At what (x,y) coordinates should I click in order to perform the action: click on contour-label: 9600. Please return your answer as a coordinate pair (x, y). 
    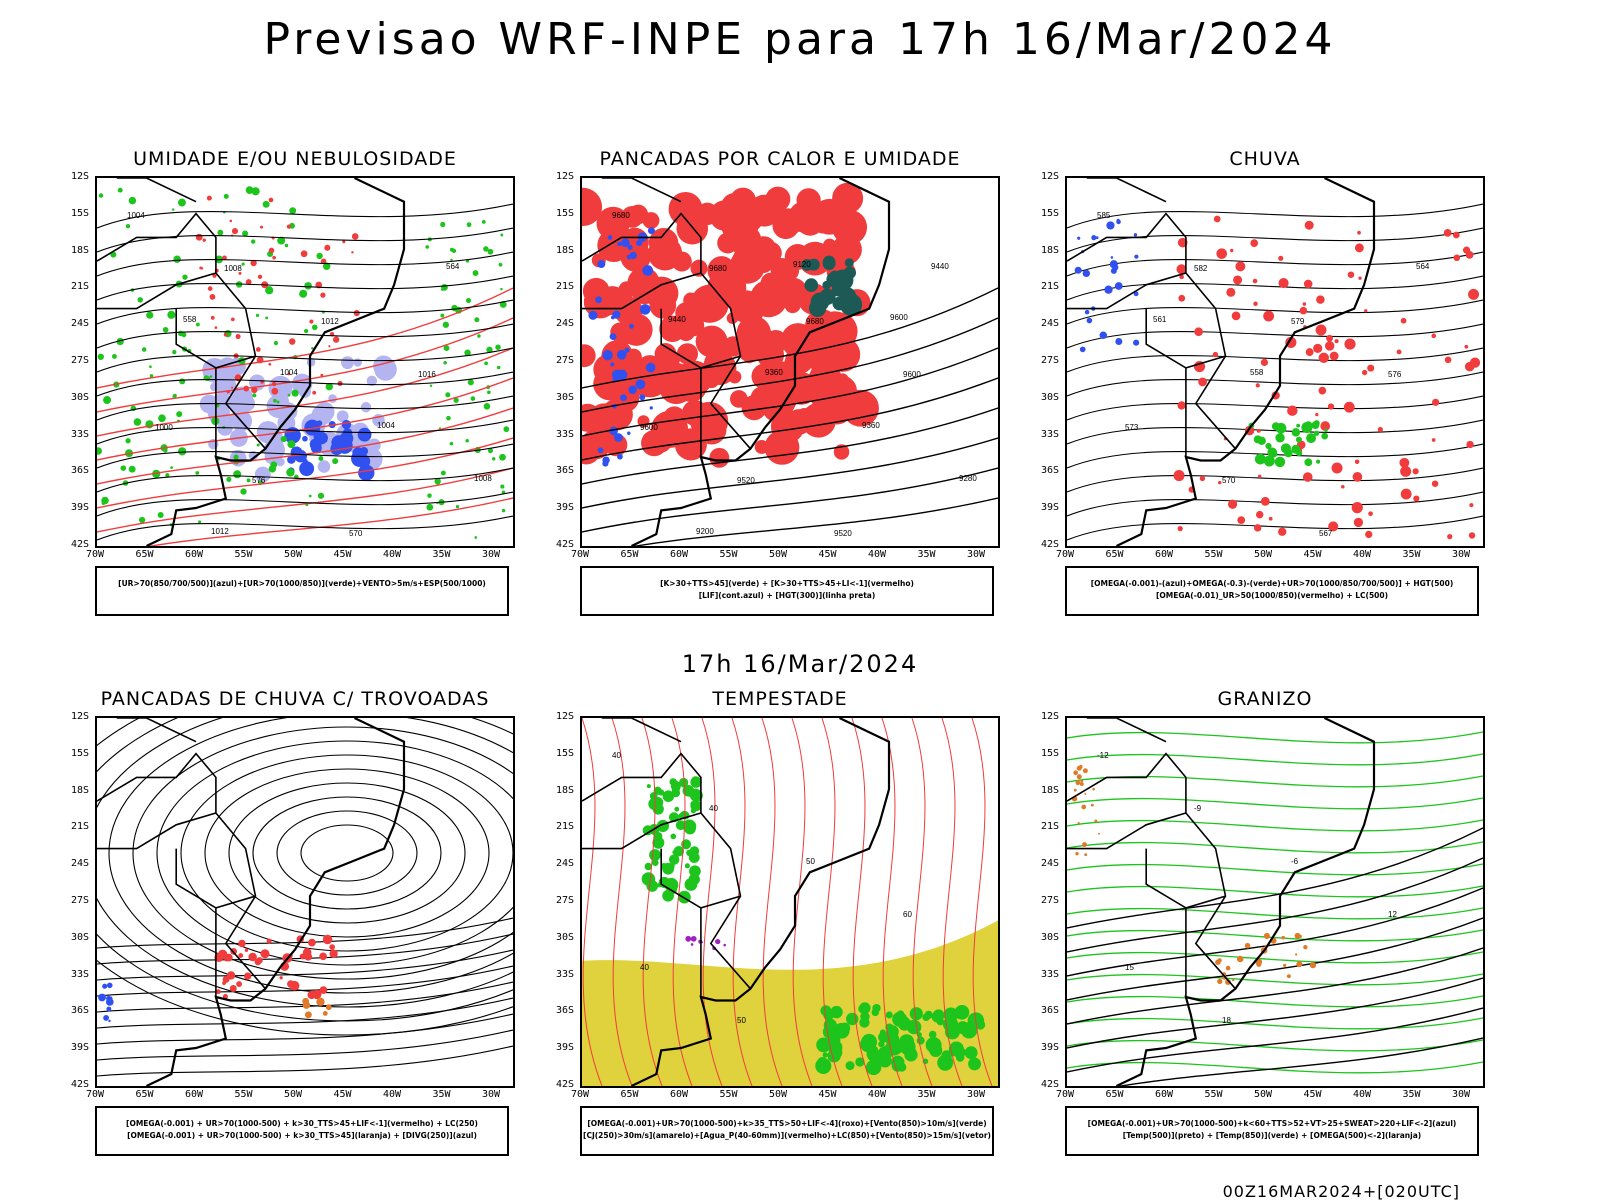
    Looking at the image, I should click on (912, 374).